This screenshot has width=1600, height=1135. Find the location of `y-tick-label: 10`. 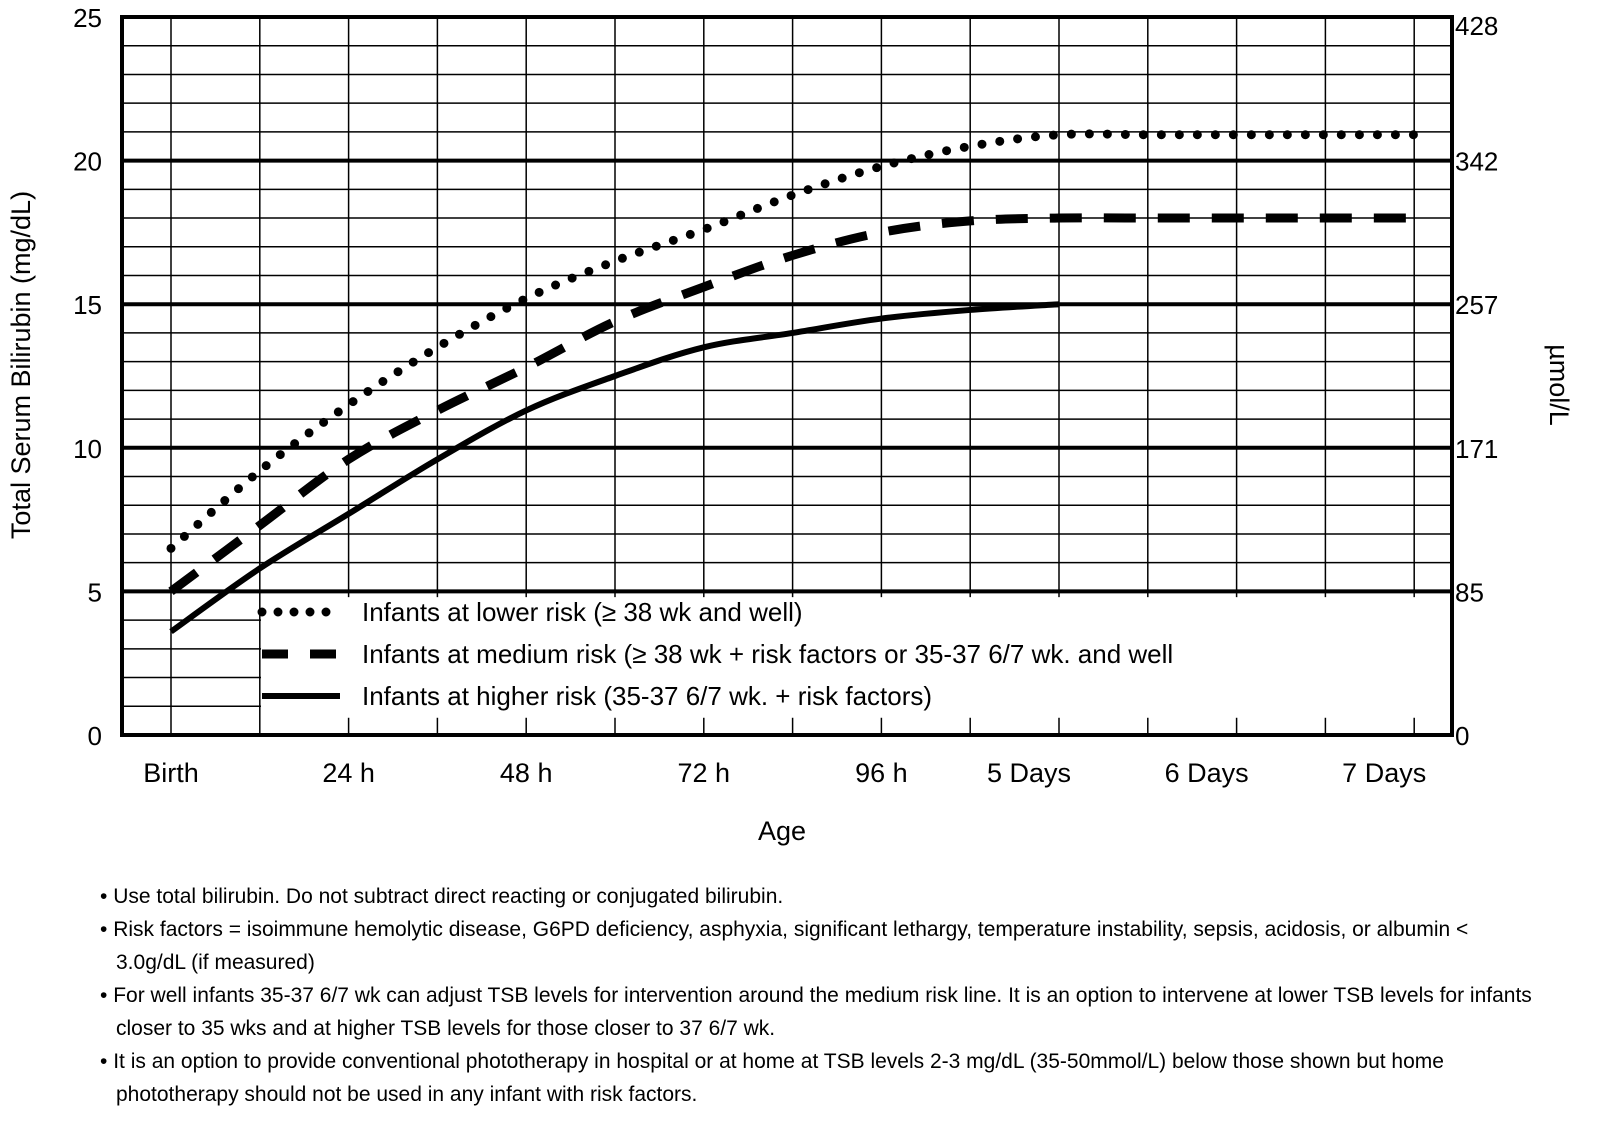

y-tick-label: 10 is located at coordinates (87, 449).